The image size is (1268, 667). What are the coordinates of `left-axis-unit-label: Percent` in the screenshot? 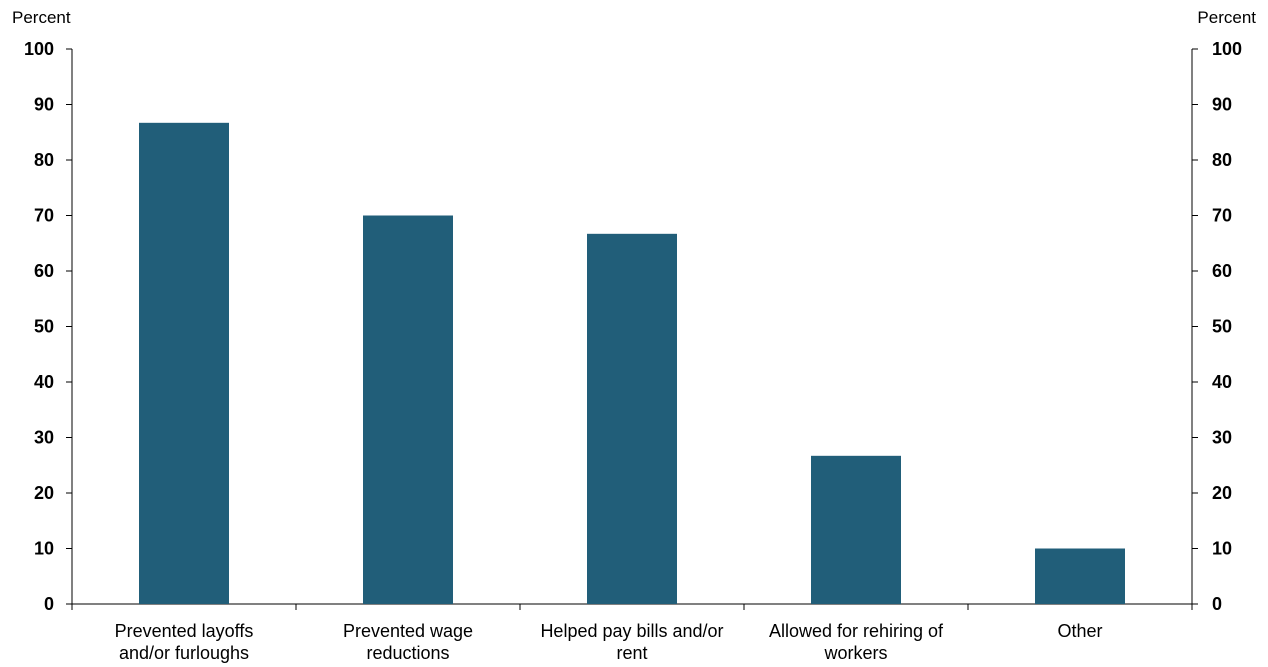 It's located at (41, 17).